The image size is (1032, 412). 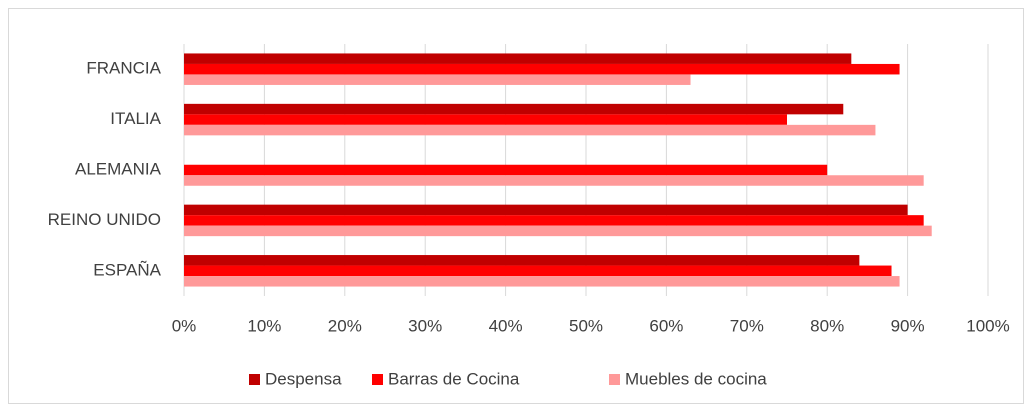 What do you see at coordinates (184, 325) in the screenshot?
I see `x-tick-label: 0%` at bounding box center [184, 325].